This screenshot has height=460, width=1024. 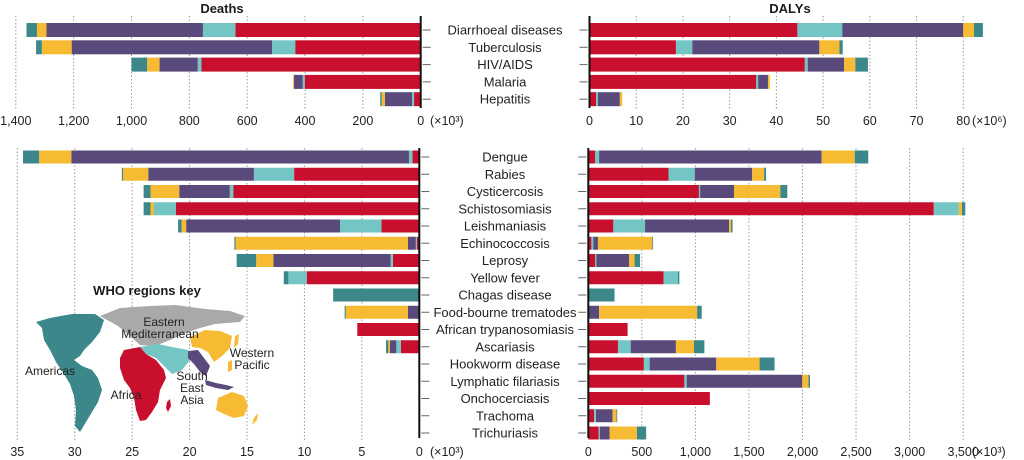 I want to click on map-region-philippines, so click(x=230, y=366).